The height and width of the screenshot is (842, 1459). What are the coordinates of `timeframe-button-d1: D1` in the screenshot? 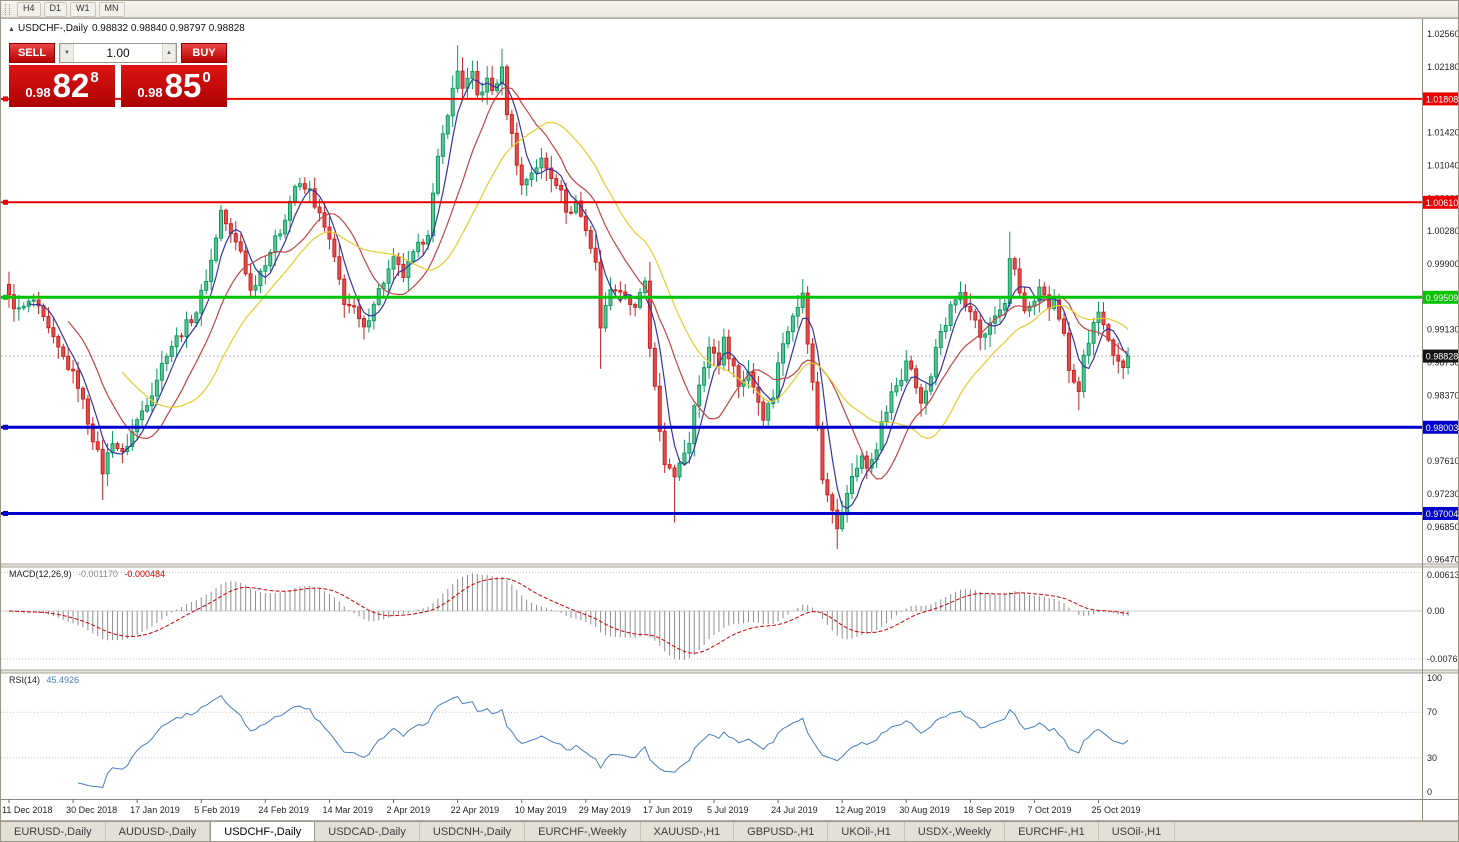 It's located at (55, 9).